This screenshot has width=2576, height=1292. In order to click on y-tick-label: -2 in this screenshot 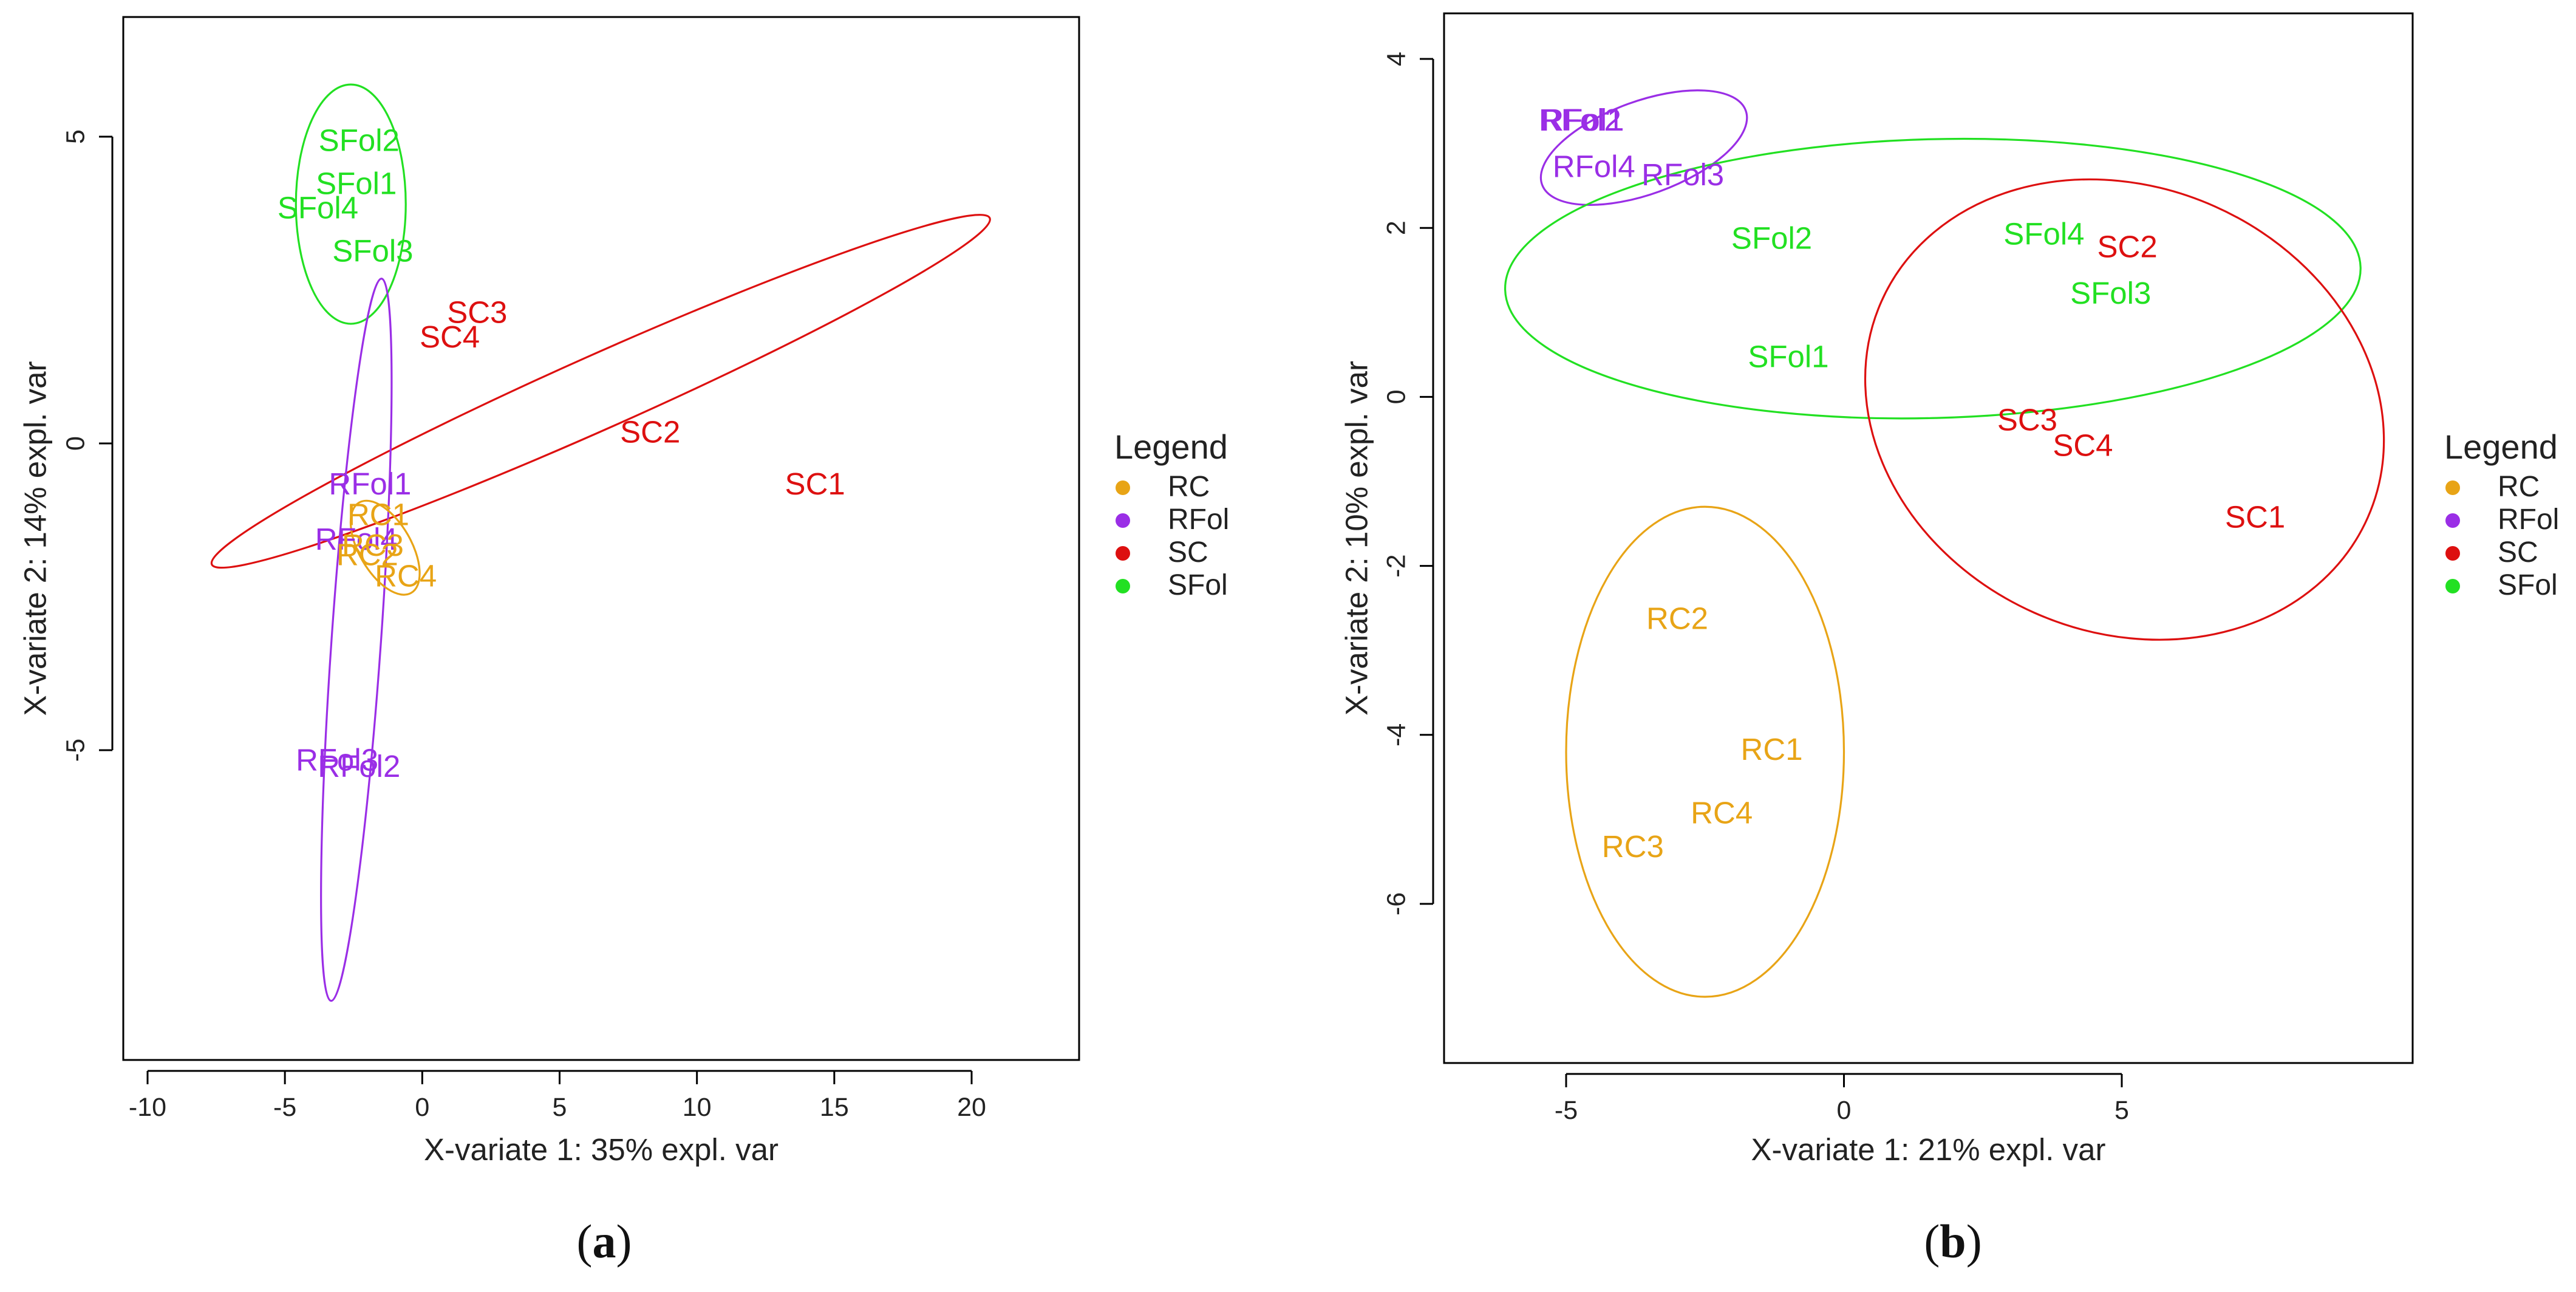, I will do `click(1396, 565)`.